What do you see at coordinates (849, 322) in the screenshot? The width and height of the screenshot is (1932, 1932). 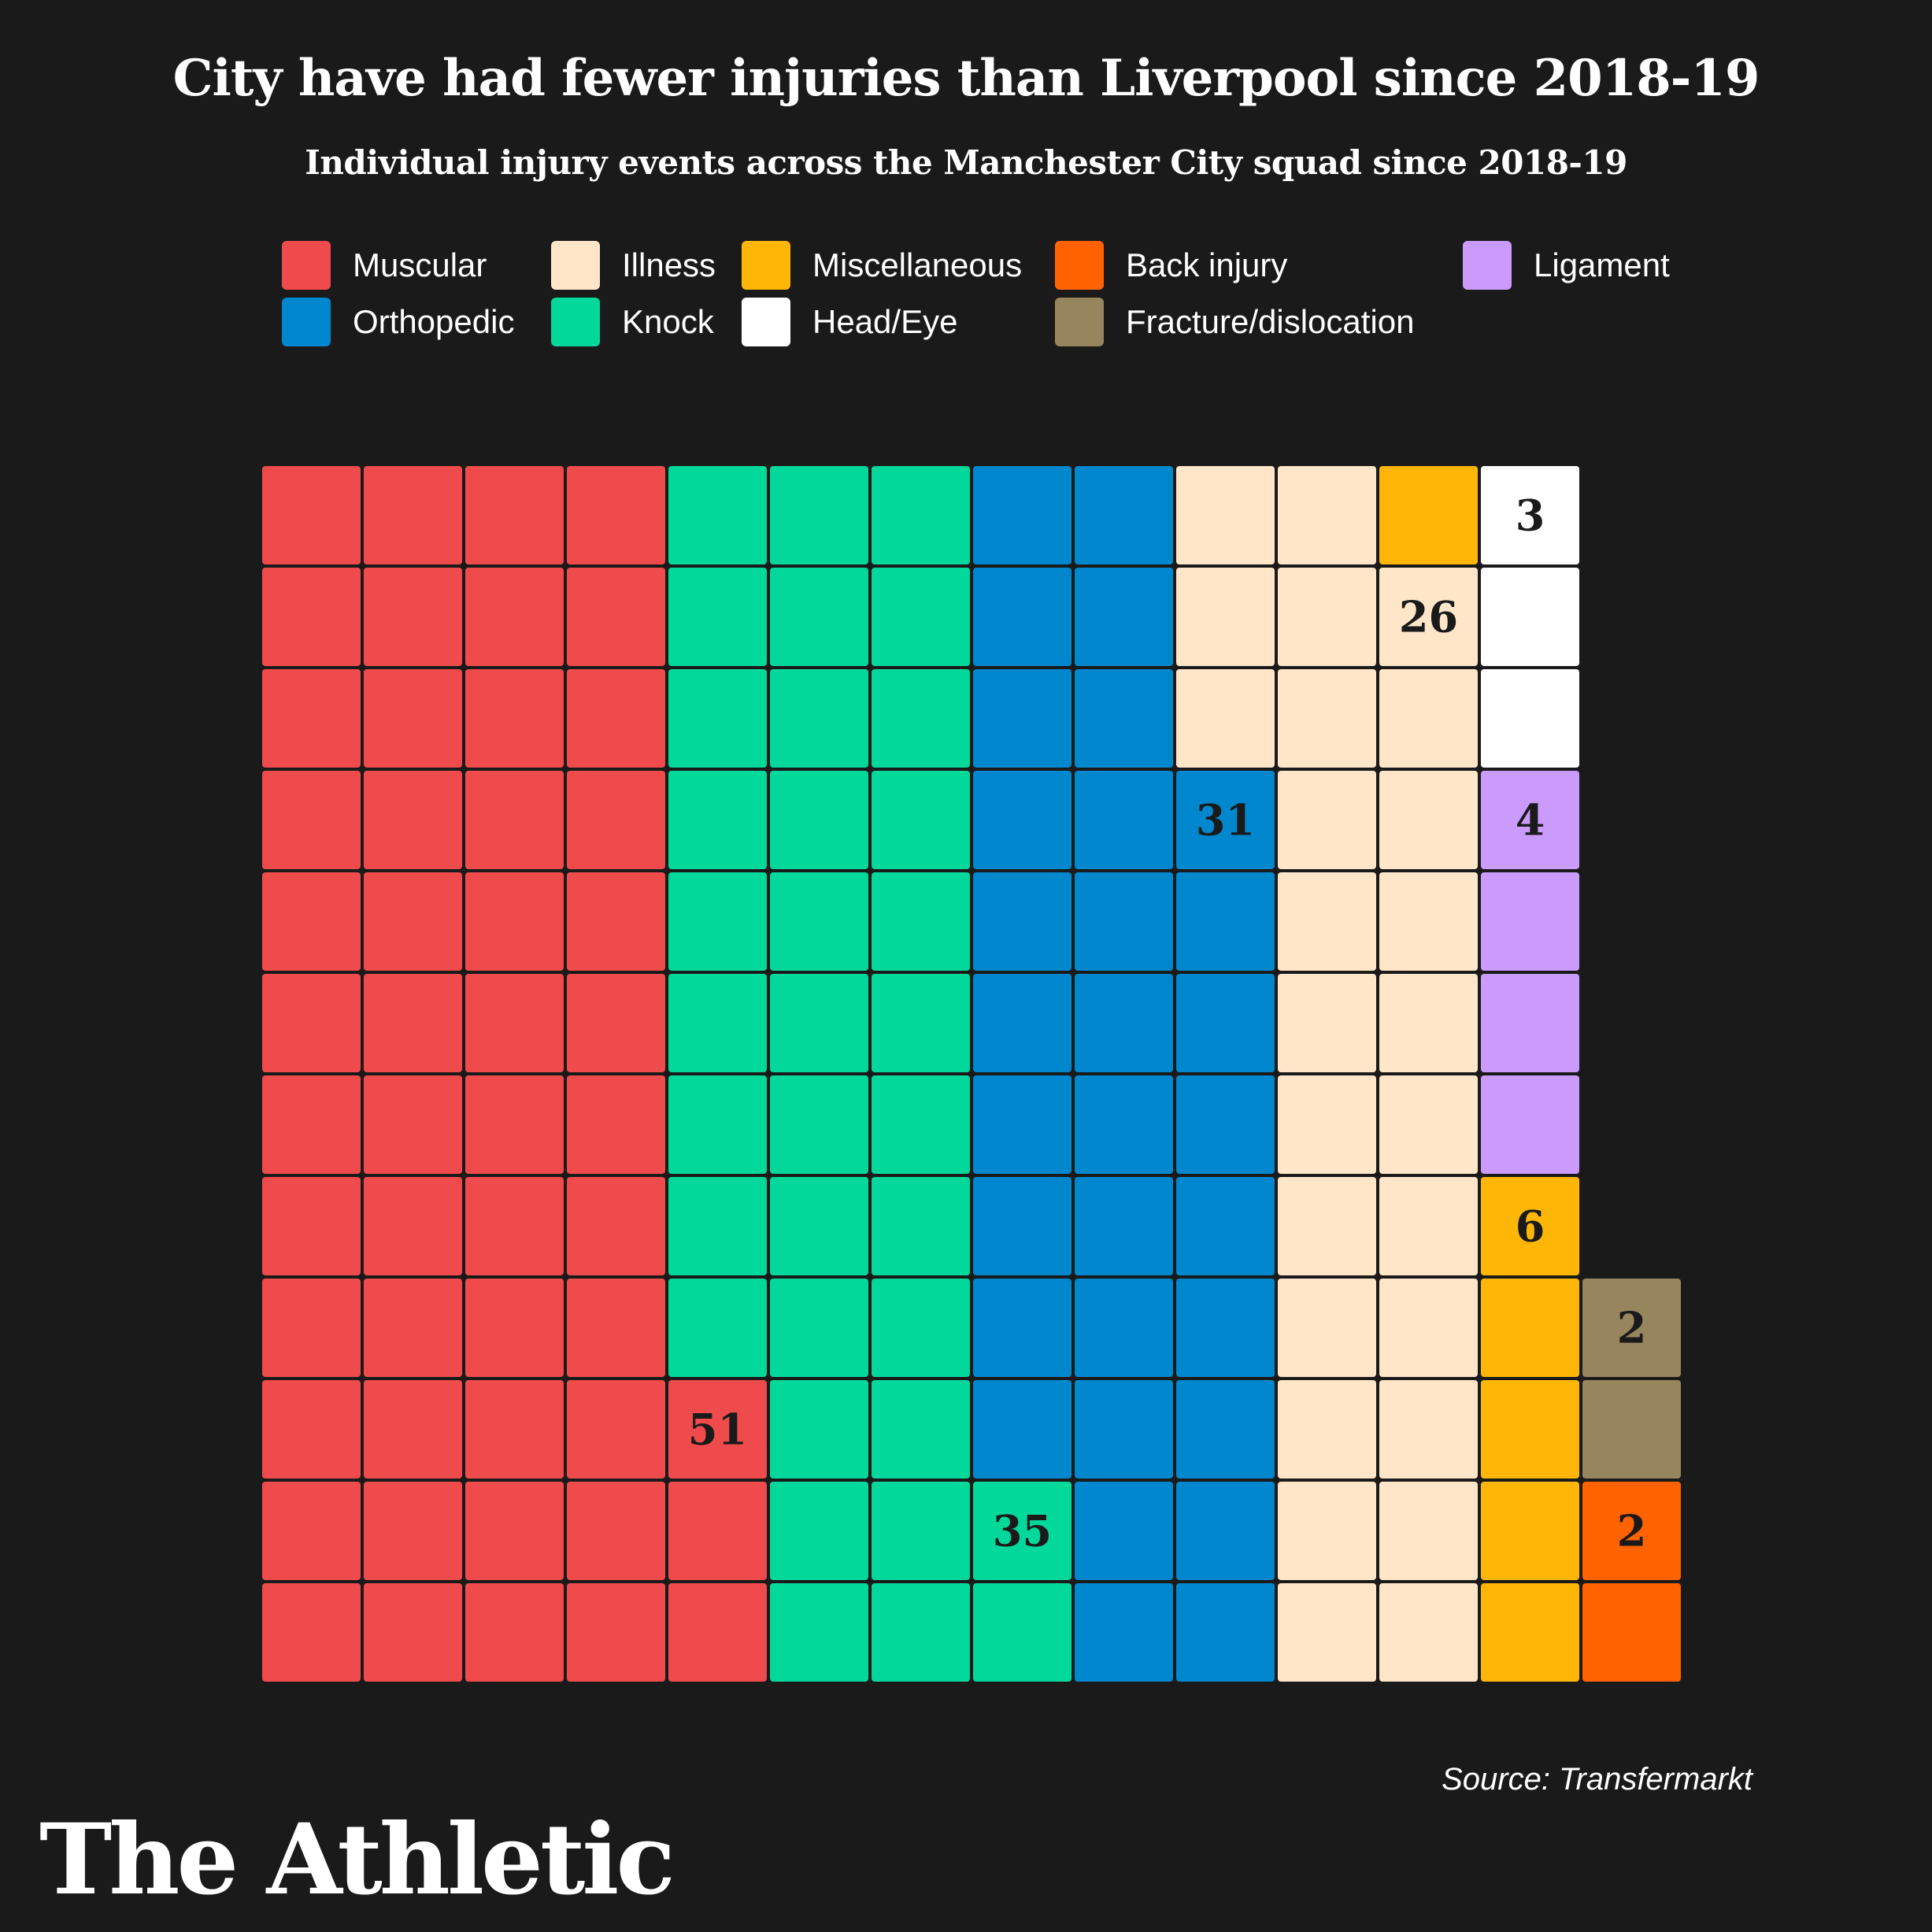 I see `legend-item-head-eye: Head/Eye` at bounding box center [849, 322].